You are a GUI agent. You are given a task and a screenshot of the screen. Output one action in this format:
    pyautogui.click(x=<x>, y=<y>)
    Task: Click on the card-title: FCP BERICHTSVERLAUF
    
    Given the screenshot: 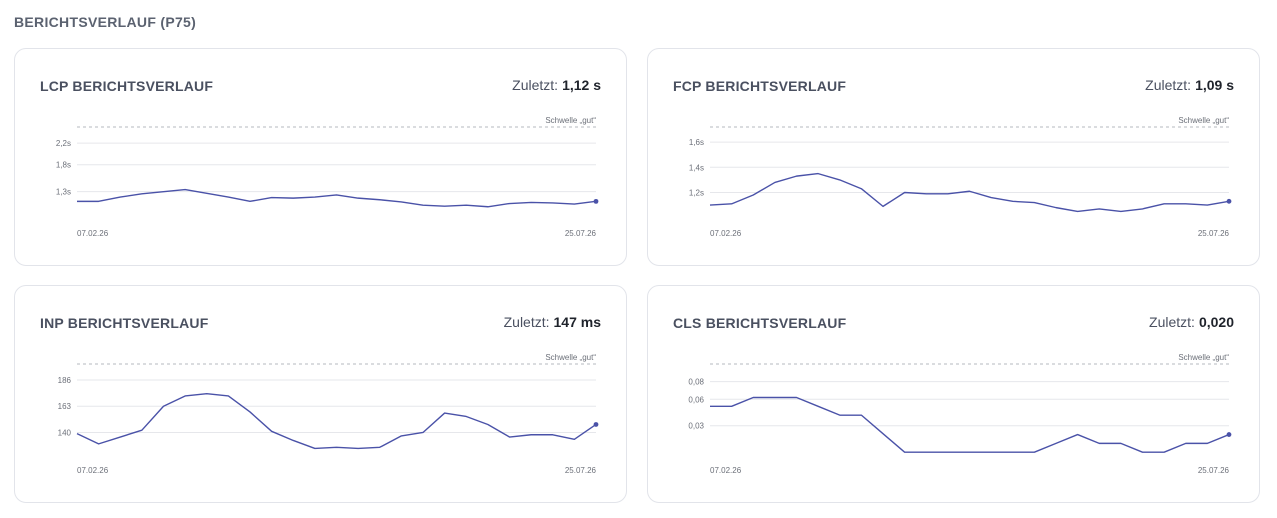 What is the action you would take?
    pyautogui.click(x=760, y=86)
    